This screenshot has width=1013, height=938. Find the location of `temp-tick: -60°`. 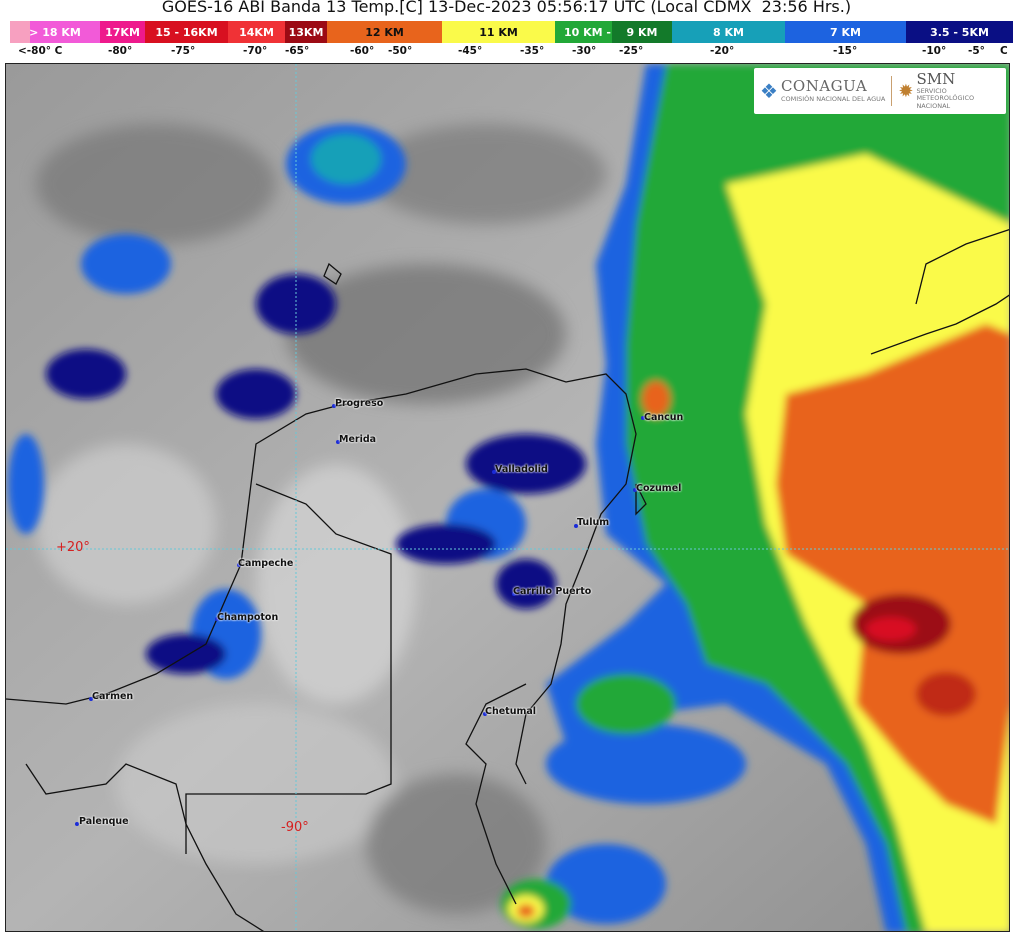

temp-tick: -60° is located at coordinates (362, 51).